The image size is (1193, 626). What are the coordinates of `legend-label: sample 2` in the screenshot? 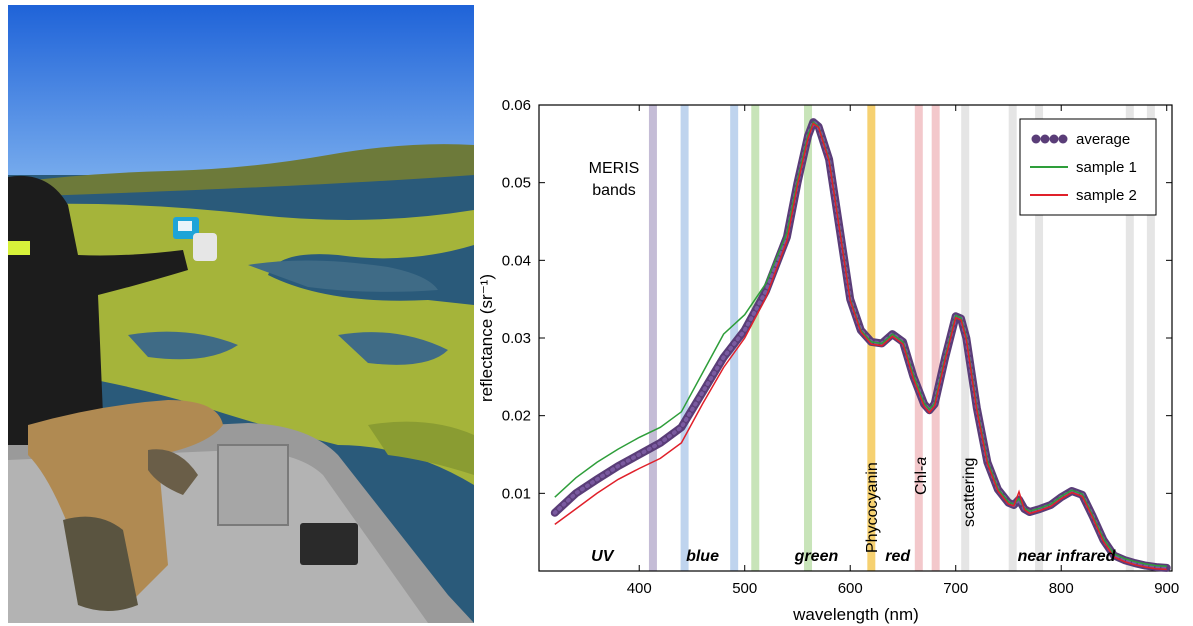 It's located at (1106, 195).